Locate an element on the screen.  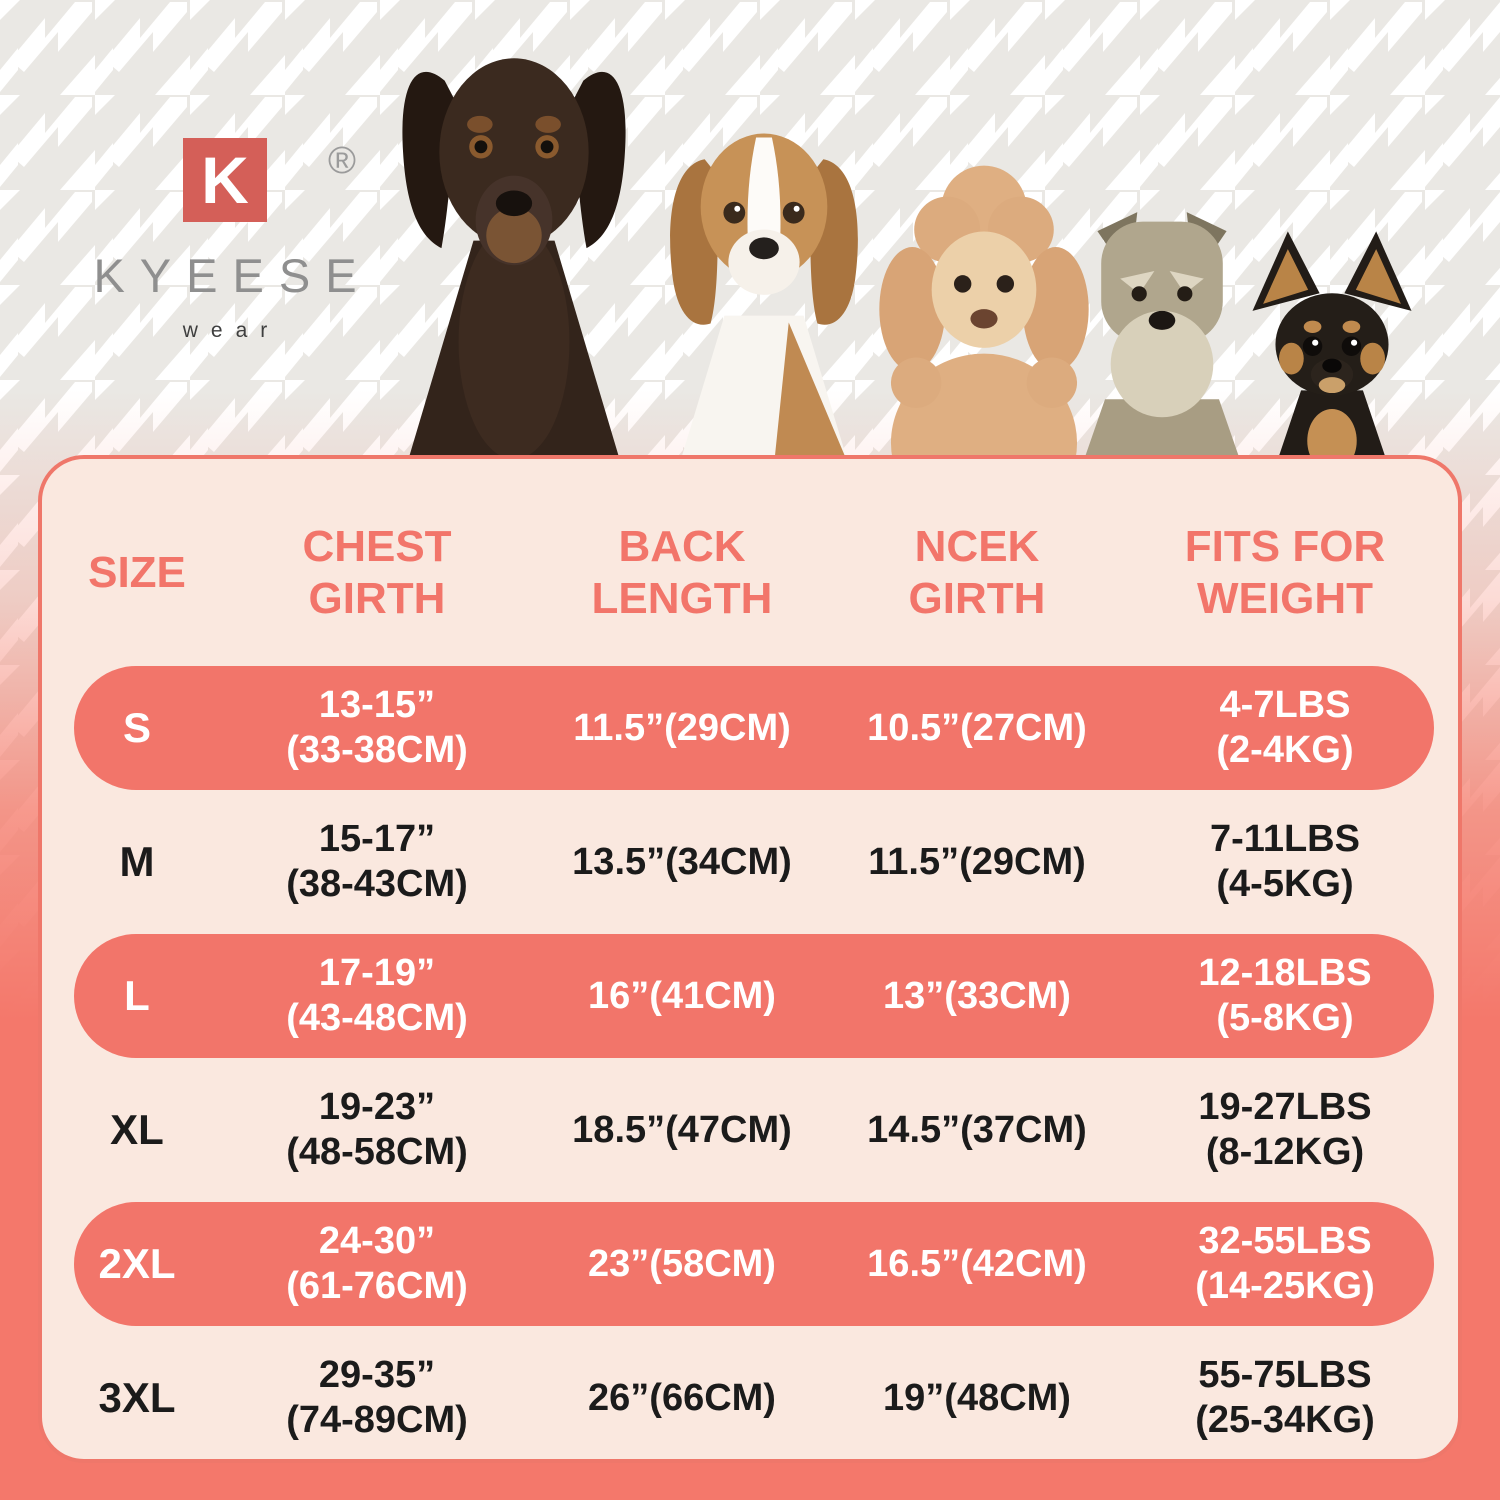
poodle-dog-icon is located at coordinates (984, 320).